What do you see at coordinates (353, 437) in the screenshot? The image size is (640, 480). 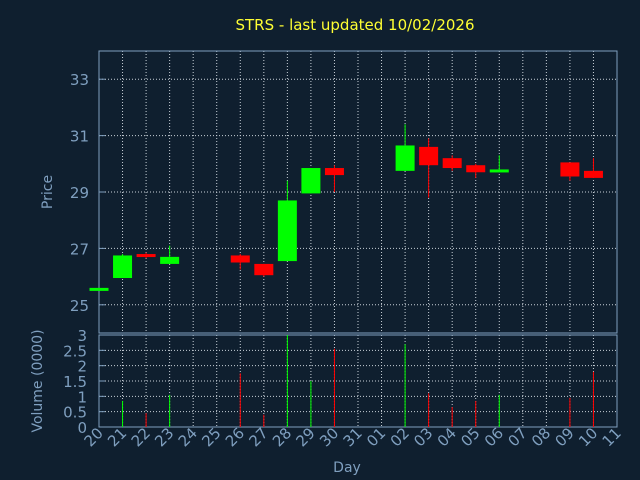 I see `day-tick-label: 31` at bounding box center [353, 437].